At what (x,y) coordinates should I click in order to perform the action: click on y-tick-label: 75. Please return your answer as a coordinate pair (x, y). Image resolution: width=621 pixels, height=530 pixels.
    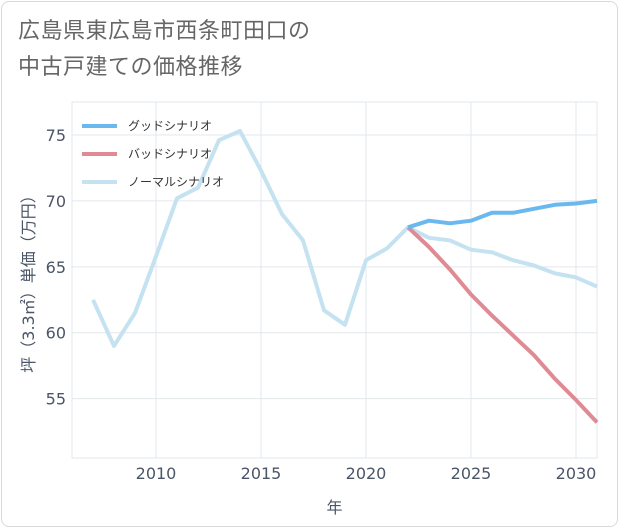
    Looking at the image, I should click on (56, 135).